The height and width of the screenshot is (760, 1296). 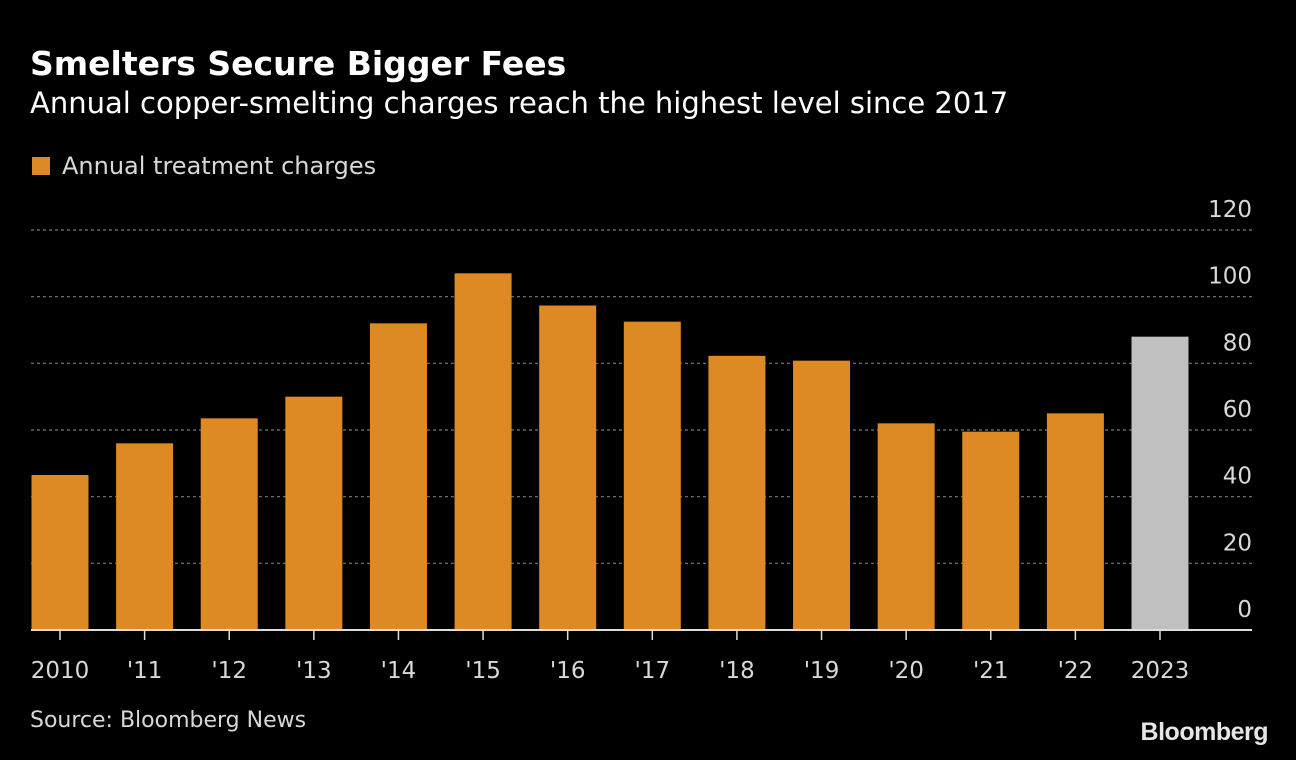 I want to click on x-tick-label: '22, so click(x=1076, y=671).